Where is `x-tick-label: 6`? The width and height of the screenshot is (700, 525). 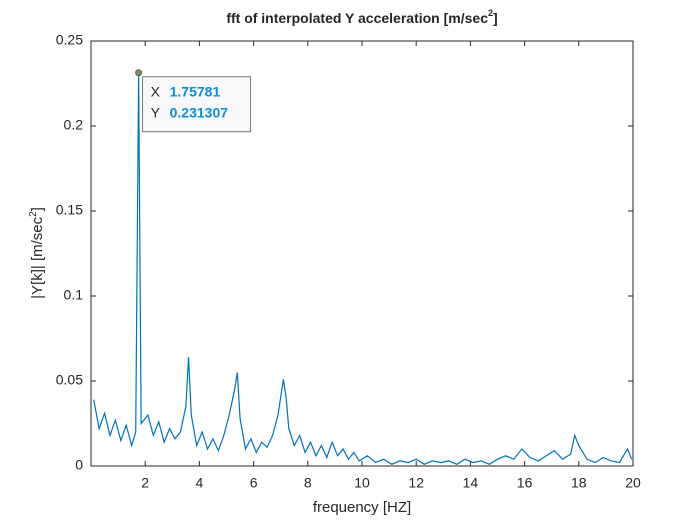 x-tick-label: 6 is located at coordinates (254, 483).